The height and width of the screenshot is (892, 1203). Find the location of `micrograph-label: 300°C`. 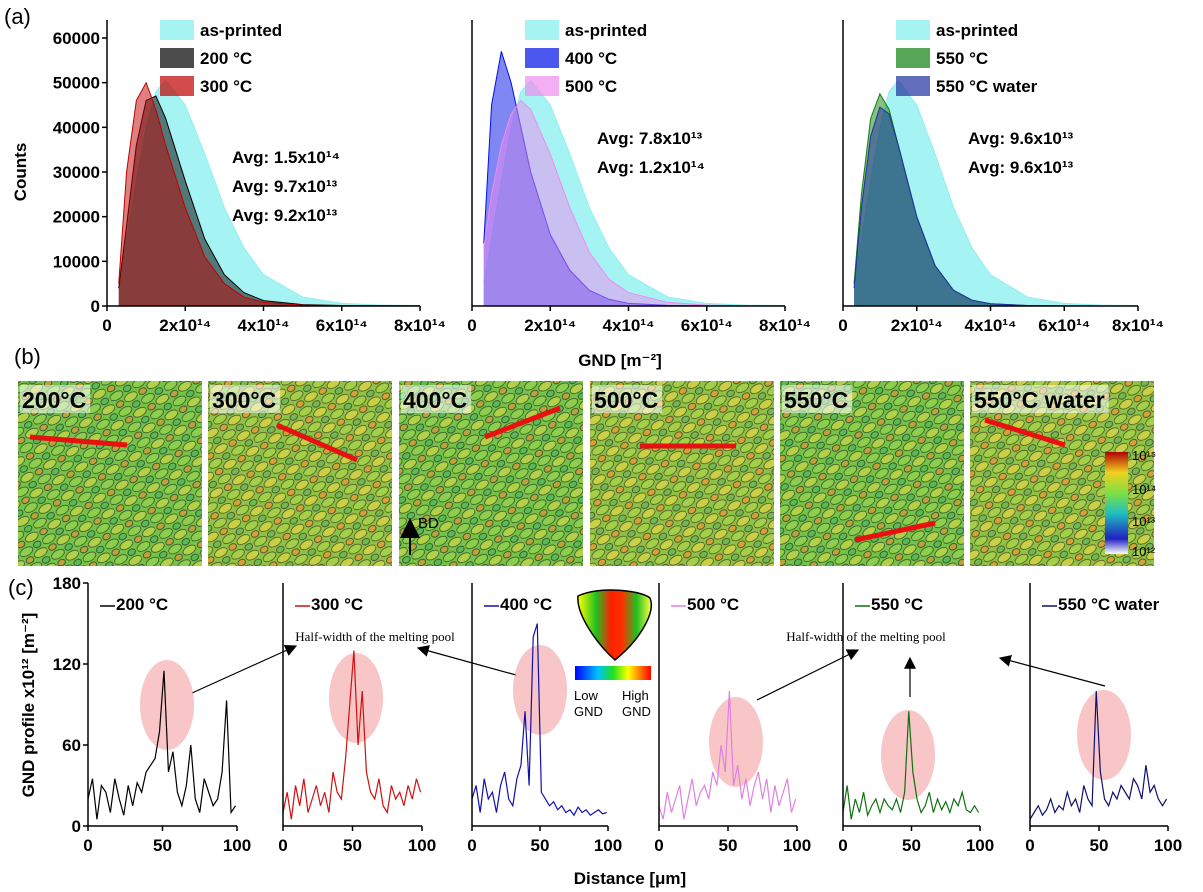

micrograph-label: 300°C is located at coordinates (244, 400).